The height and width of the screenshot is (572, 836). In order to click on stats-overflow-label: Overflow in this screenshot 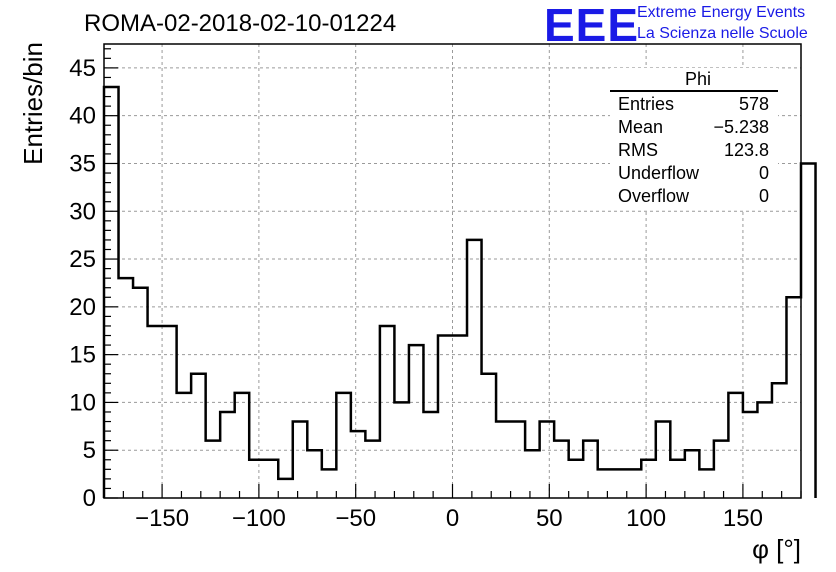, I will do `click(654, 196)`.